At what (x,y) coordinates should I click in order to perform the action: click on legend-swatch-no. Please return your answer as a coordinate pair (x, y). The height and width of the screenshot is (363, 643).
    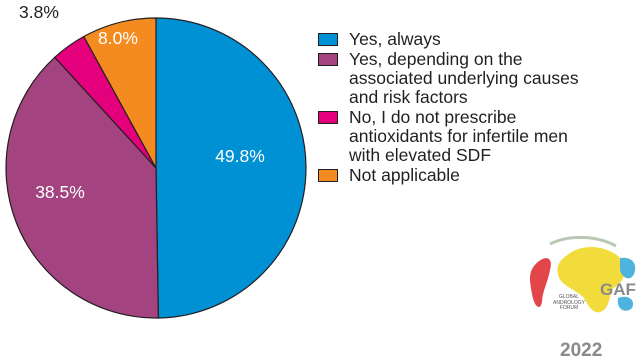
    Looking at the image, I should click on (328, 117).